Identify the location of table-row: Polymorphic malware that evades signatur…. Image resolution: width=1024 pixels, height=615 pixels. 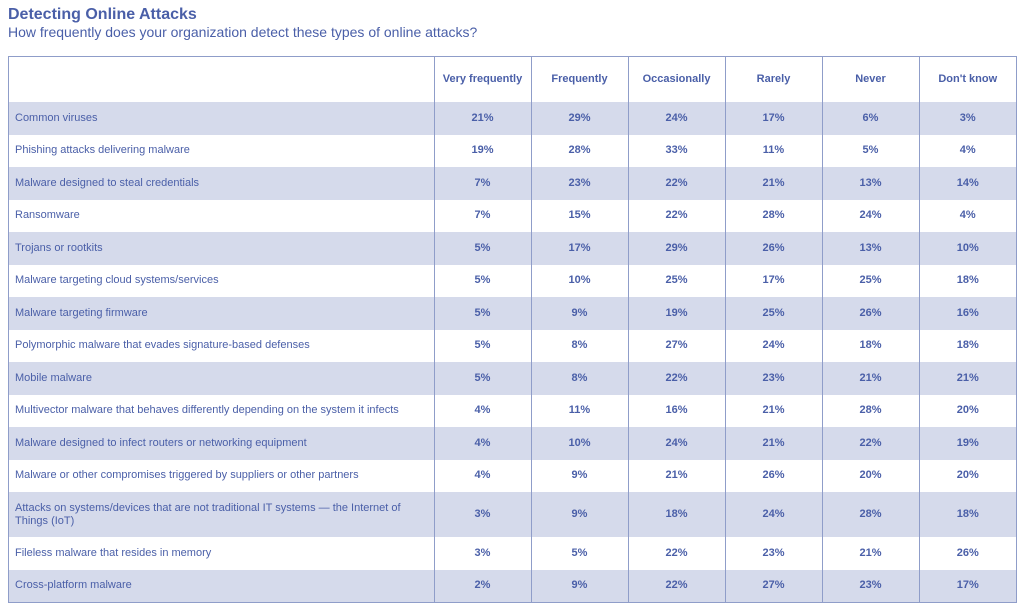
(512, 345).